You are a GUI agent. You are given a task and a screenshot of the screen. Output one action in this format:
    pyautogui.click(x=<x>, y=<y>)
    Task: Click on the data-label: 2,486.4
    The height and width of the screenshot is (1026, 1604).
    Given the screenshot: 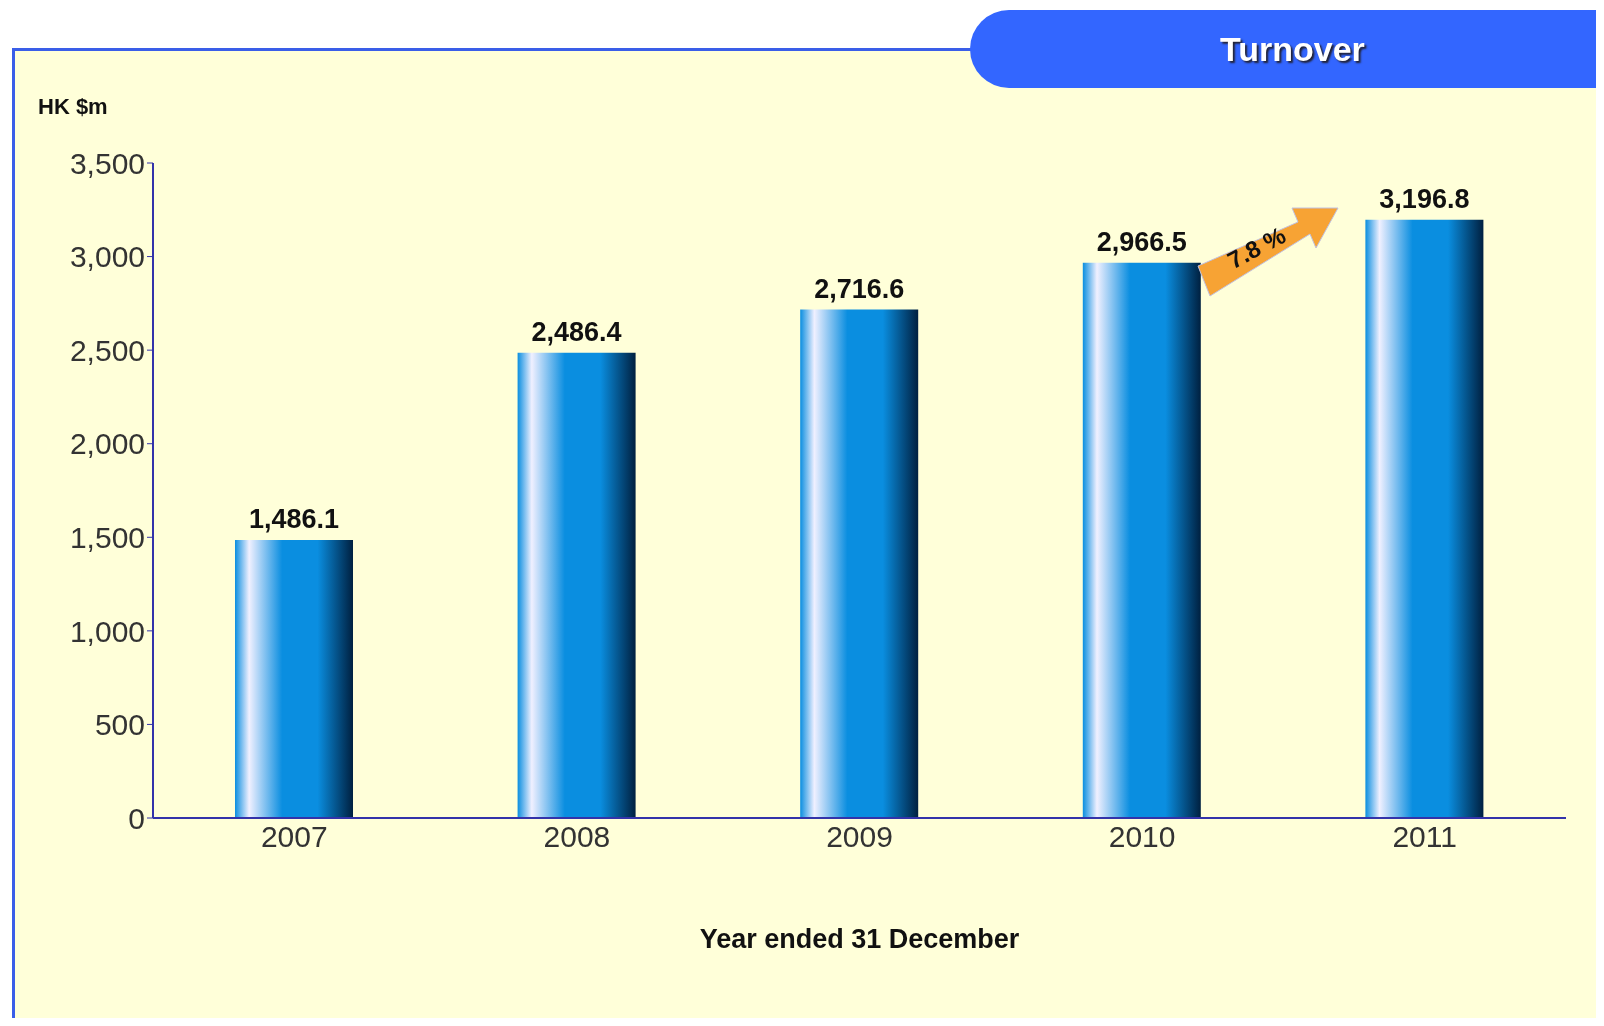 What is the action you would take?
    pyautogui.click(x=576, y=331)
    